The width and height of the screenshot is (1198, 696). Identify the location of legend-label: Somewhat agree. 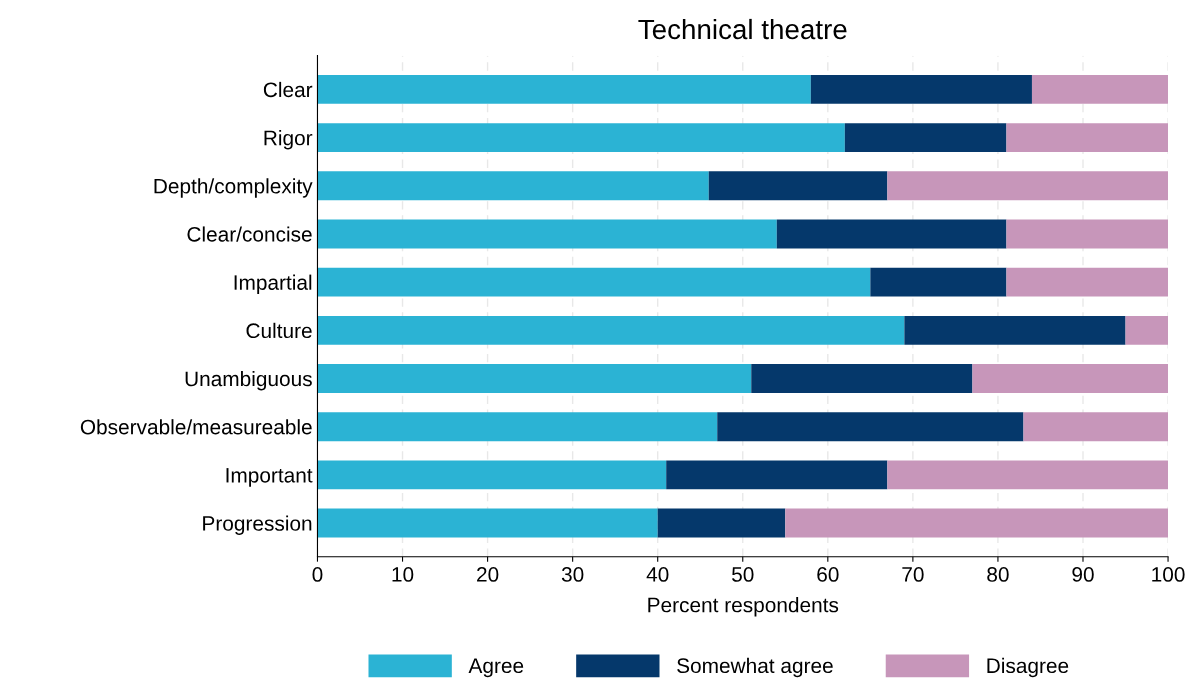
(755, 667).